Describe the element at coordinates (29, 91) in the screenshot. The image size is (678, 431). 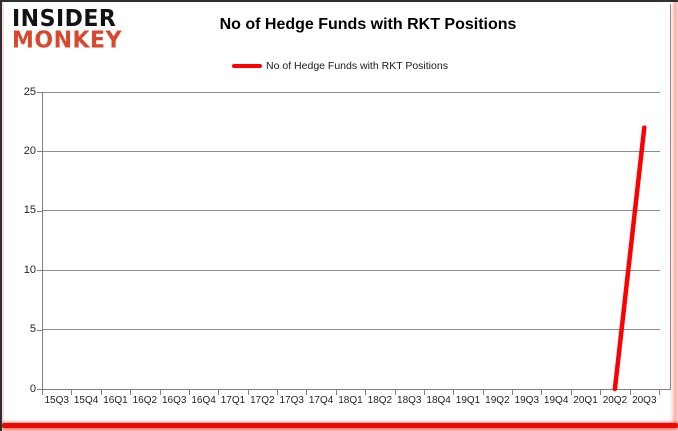
I see `y-axis-label: 25` at that location.